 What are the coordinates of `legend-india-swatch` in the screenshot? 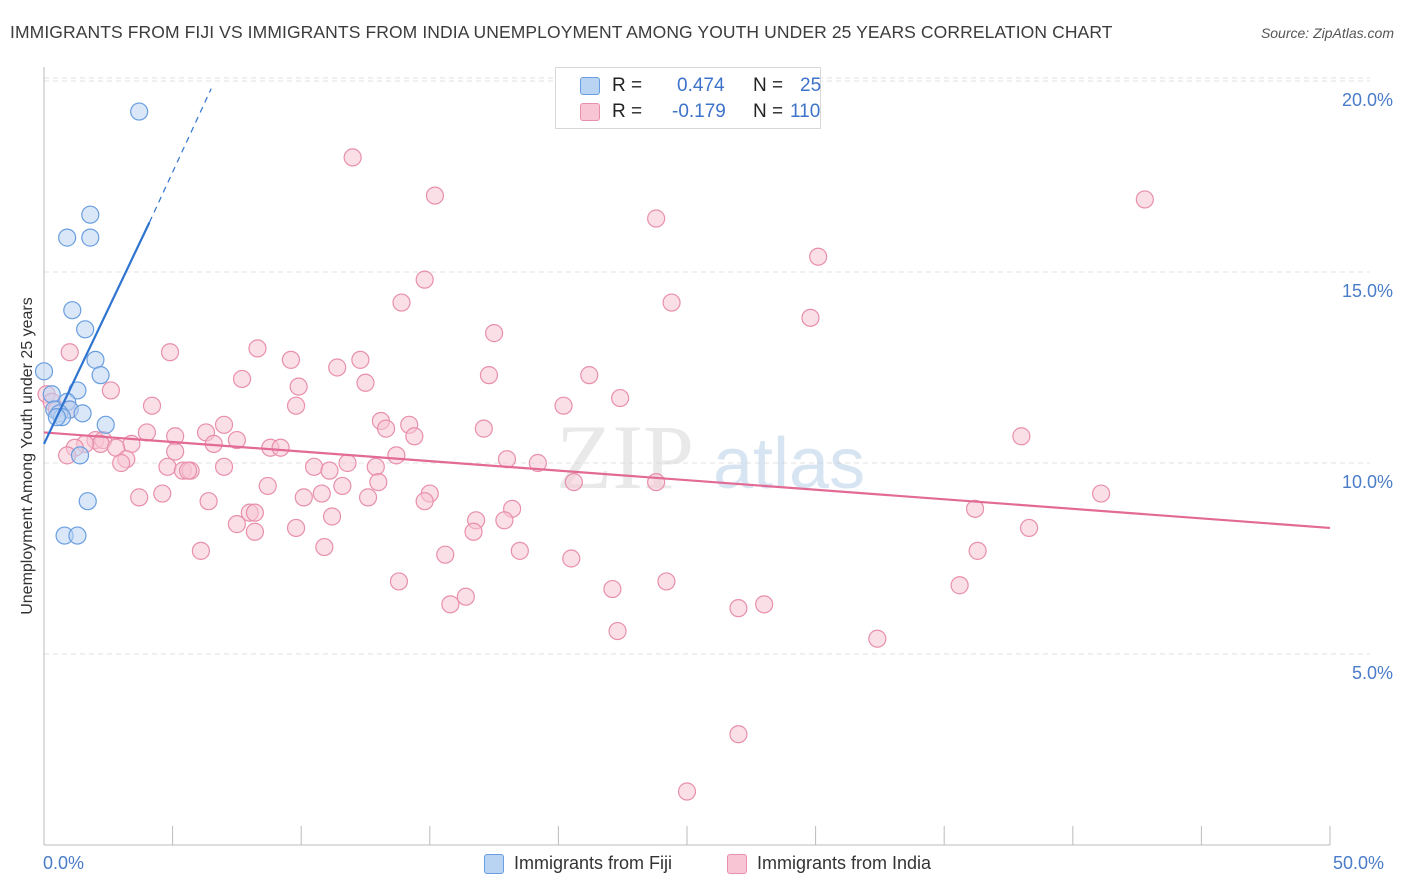 It's located at (737, 864).